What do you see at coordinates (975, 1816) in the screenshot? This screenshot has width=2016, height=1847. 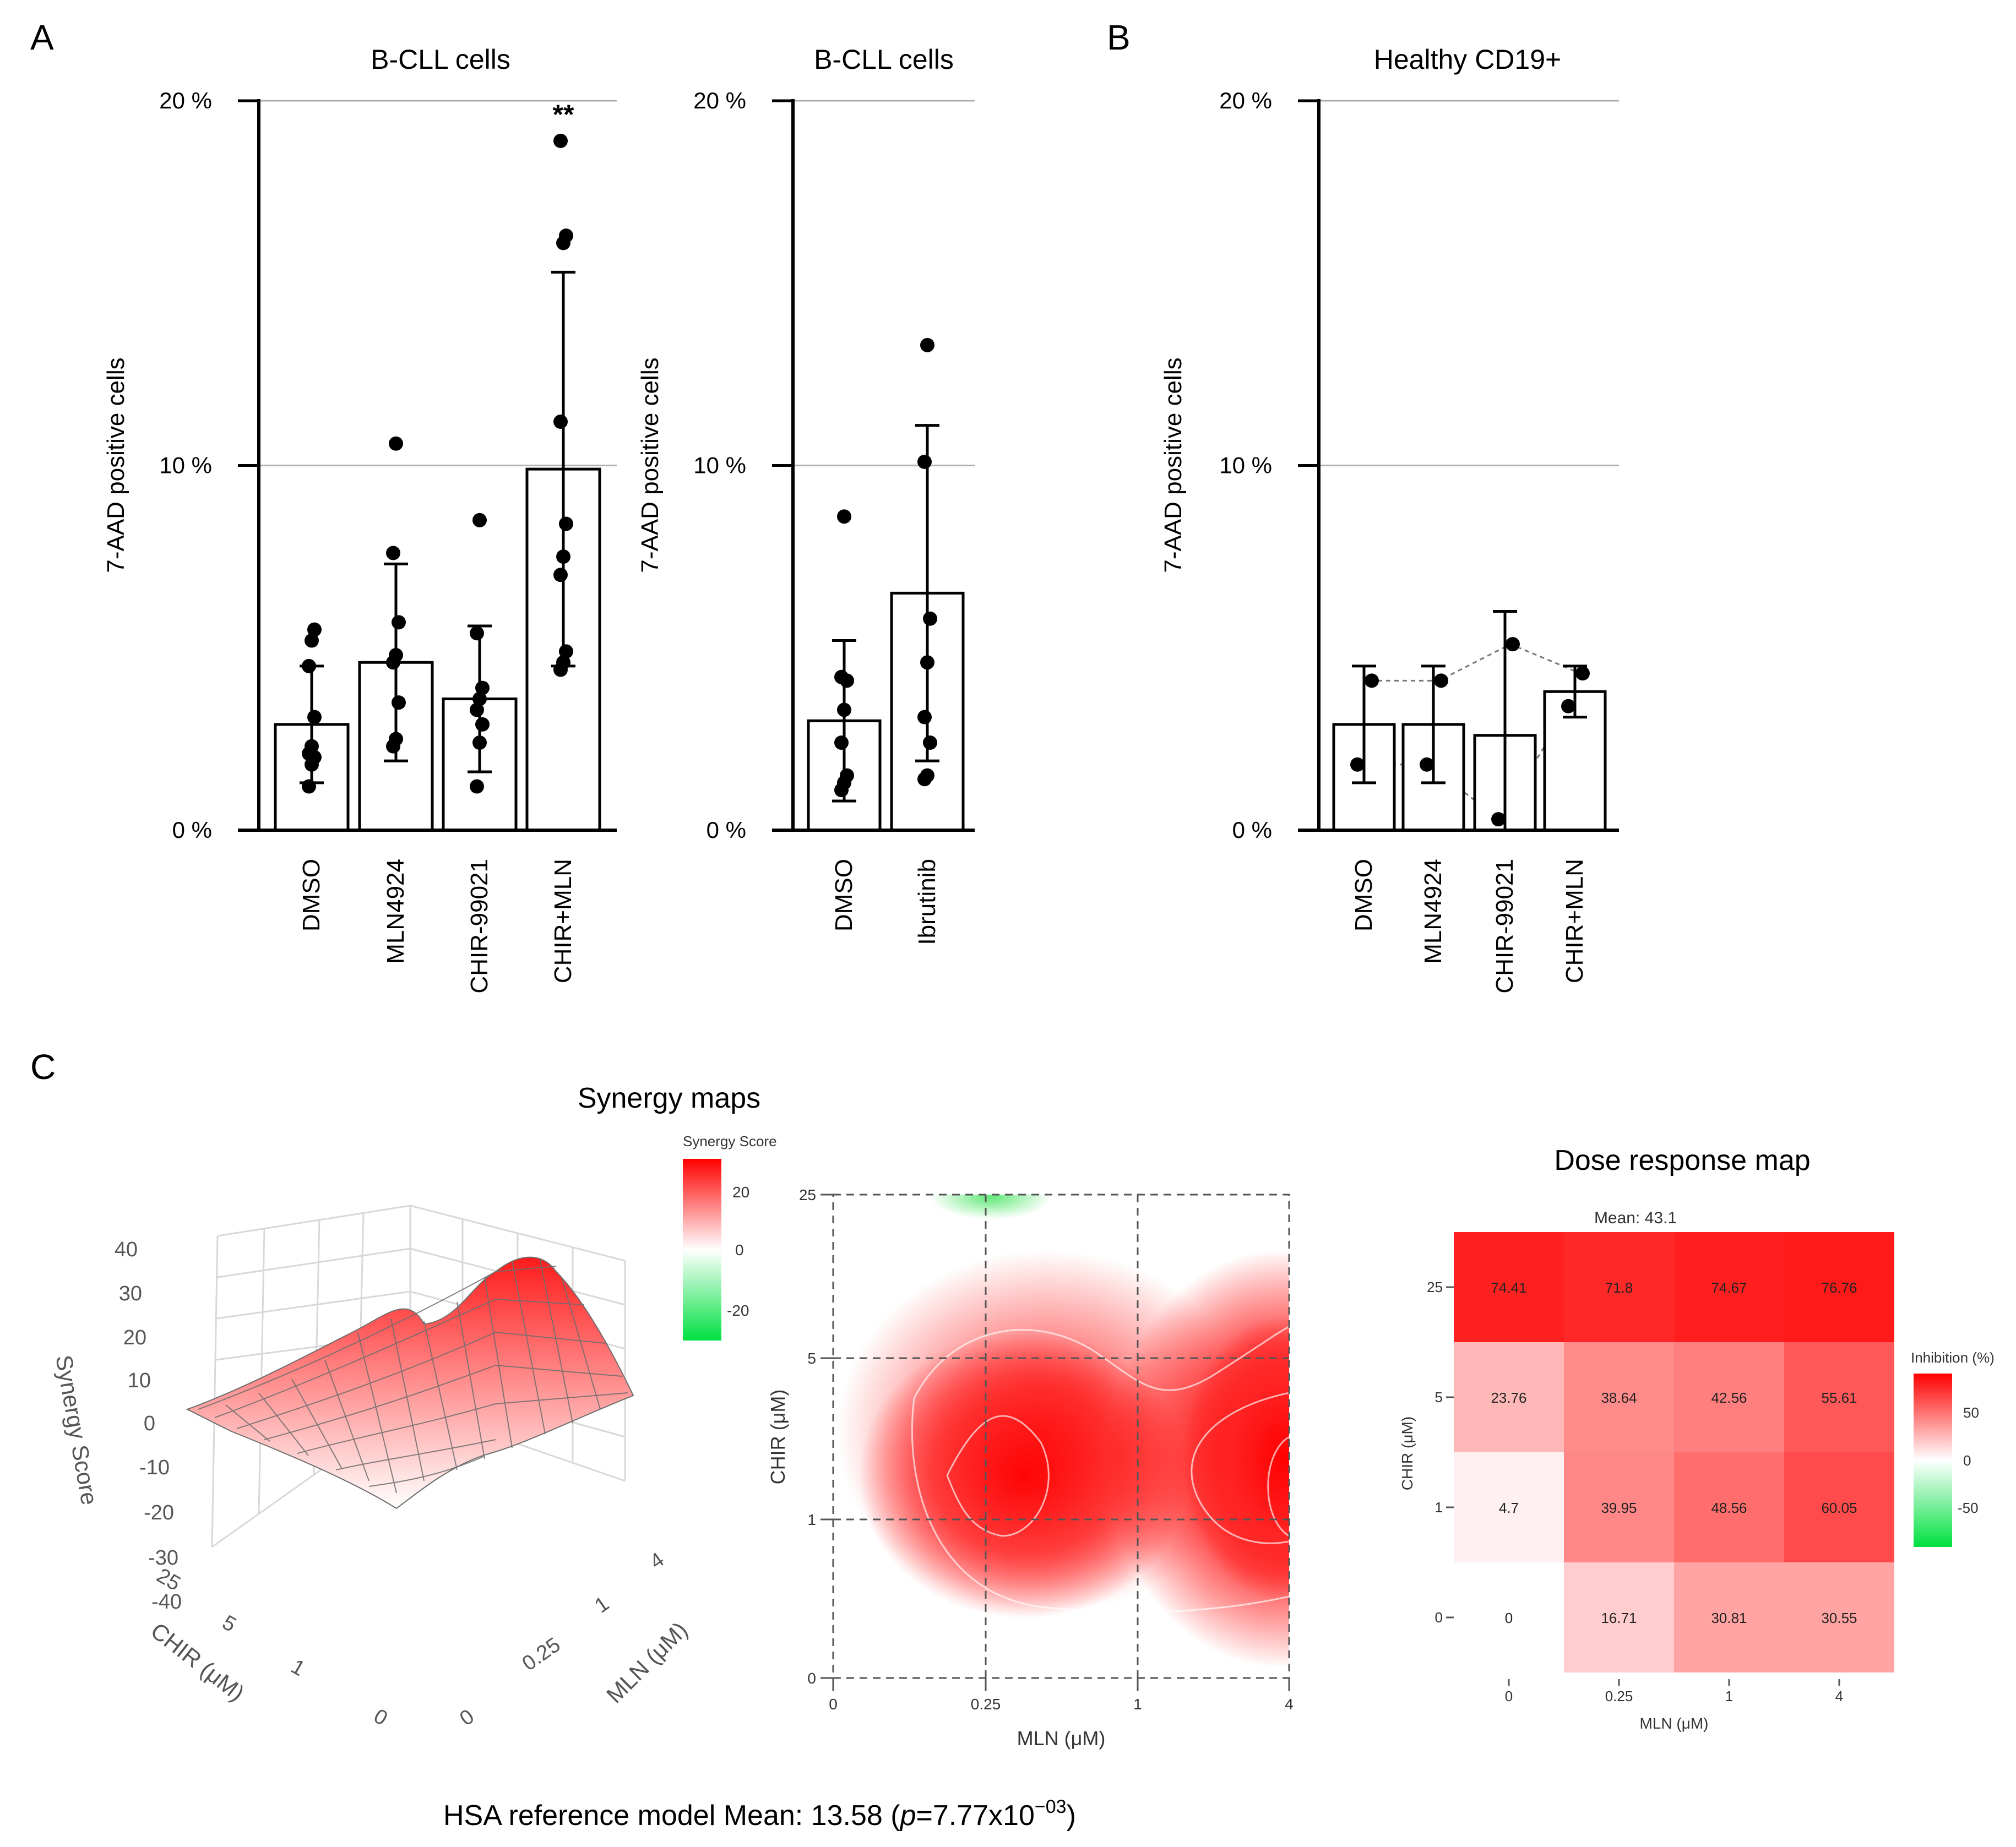 I see `hsa-caption-middle: =7.77x10` at bounding box center [975, 1816].